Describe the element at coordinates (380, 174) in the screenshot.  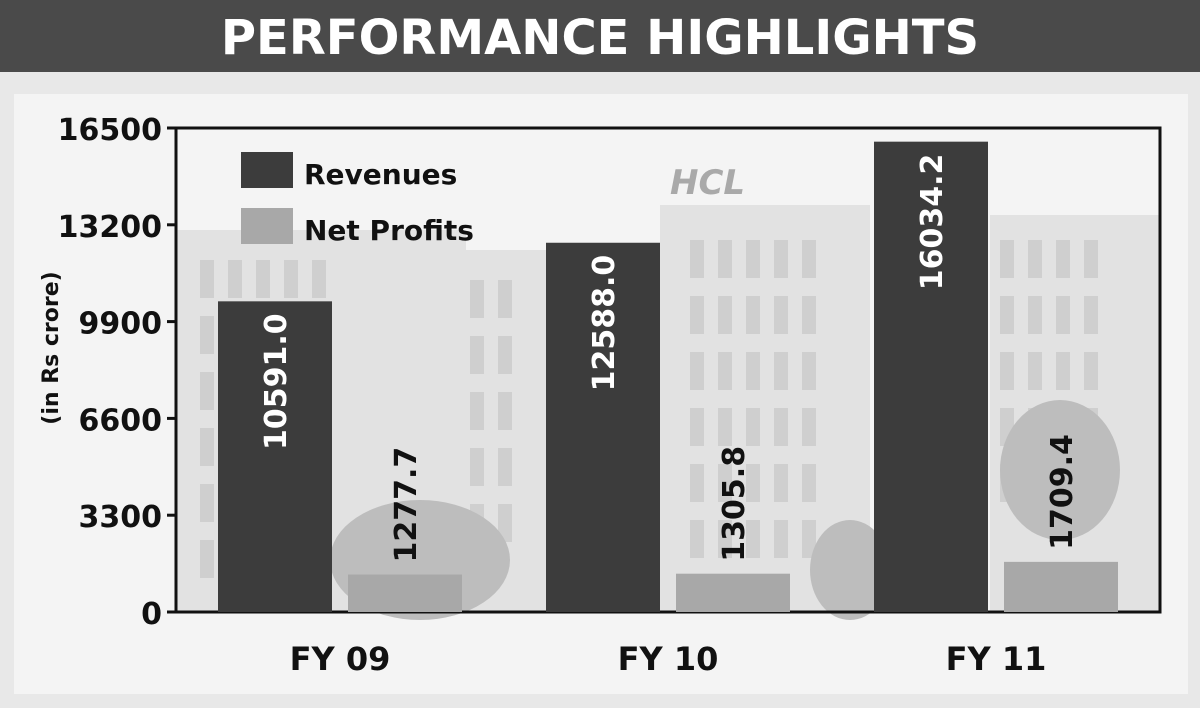
I see `legend-label-revenues: Revenues` at that location.